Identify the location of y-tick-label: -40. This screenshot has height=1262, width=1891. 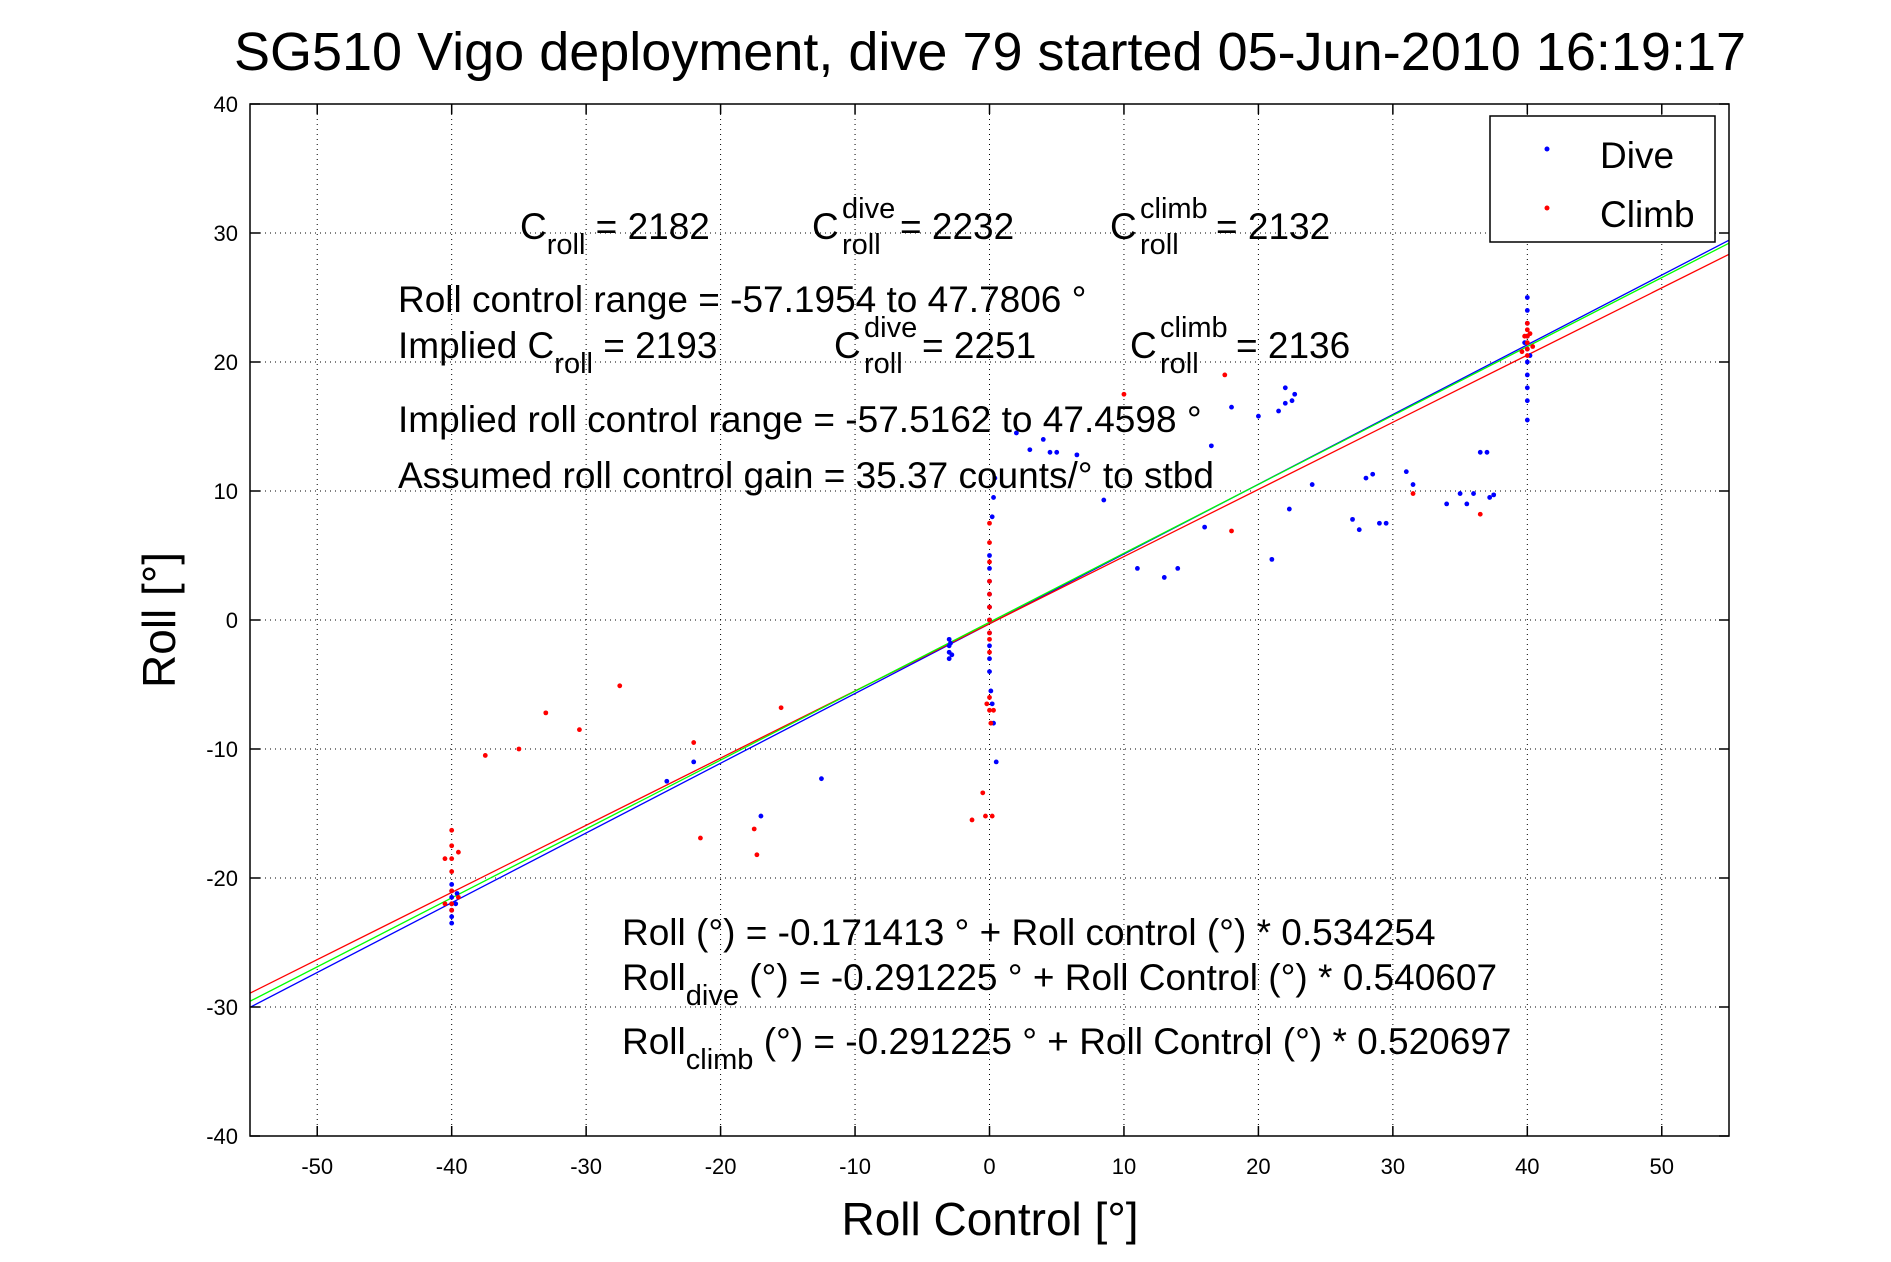
(222, 1136).